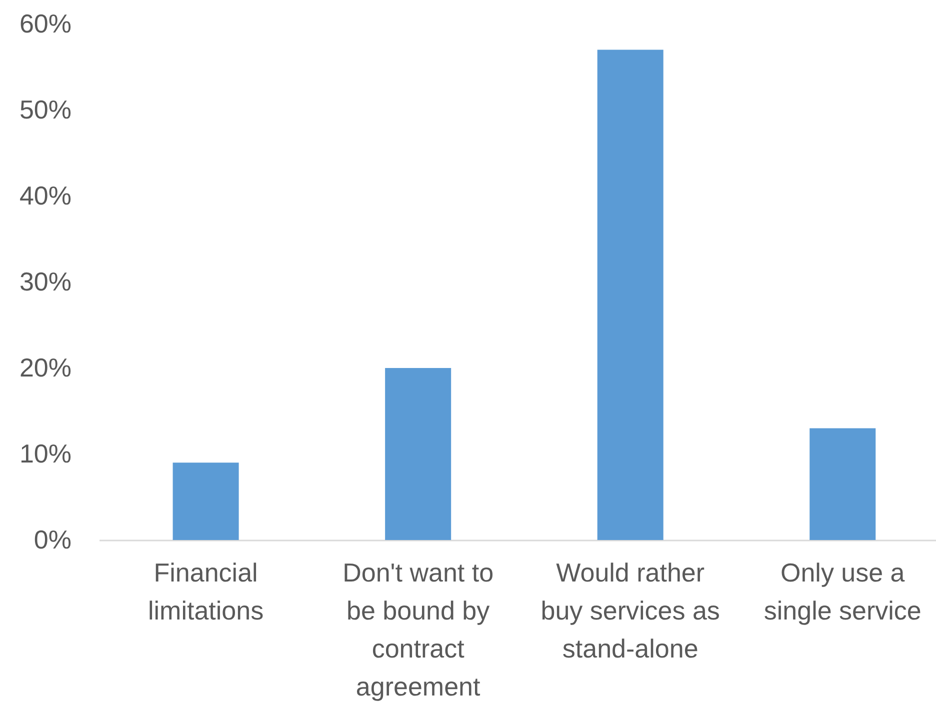 This screenshot has width=936, height=712. I want to click on y-tick-label: 0%, so click(53, 539).